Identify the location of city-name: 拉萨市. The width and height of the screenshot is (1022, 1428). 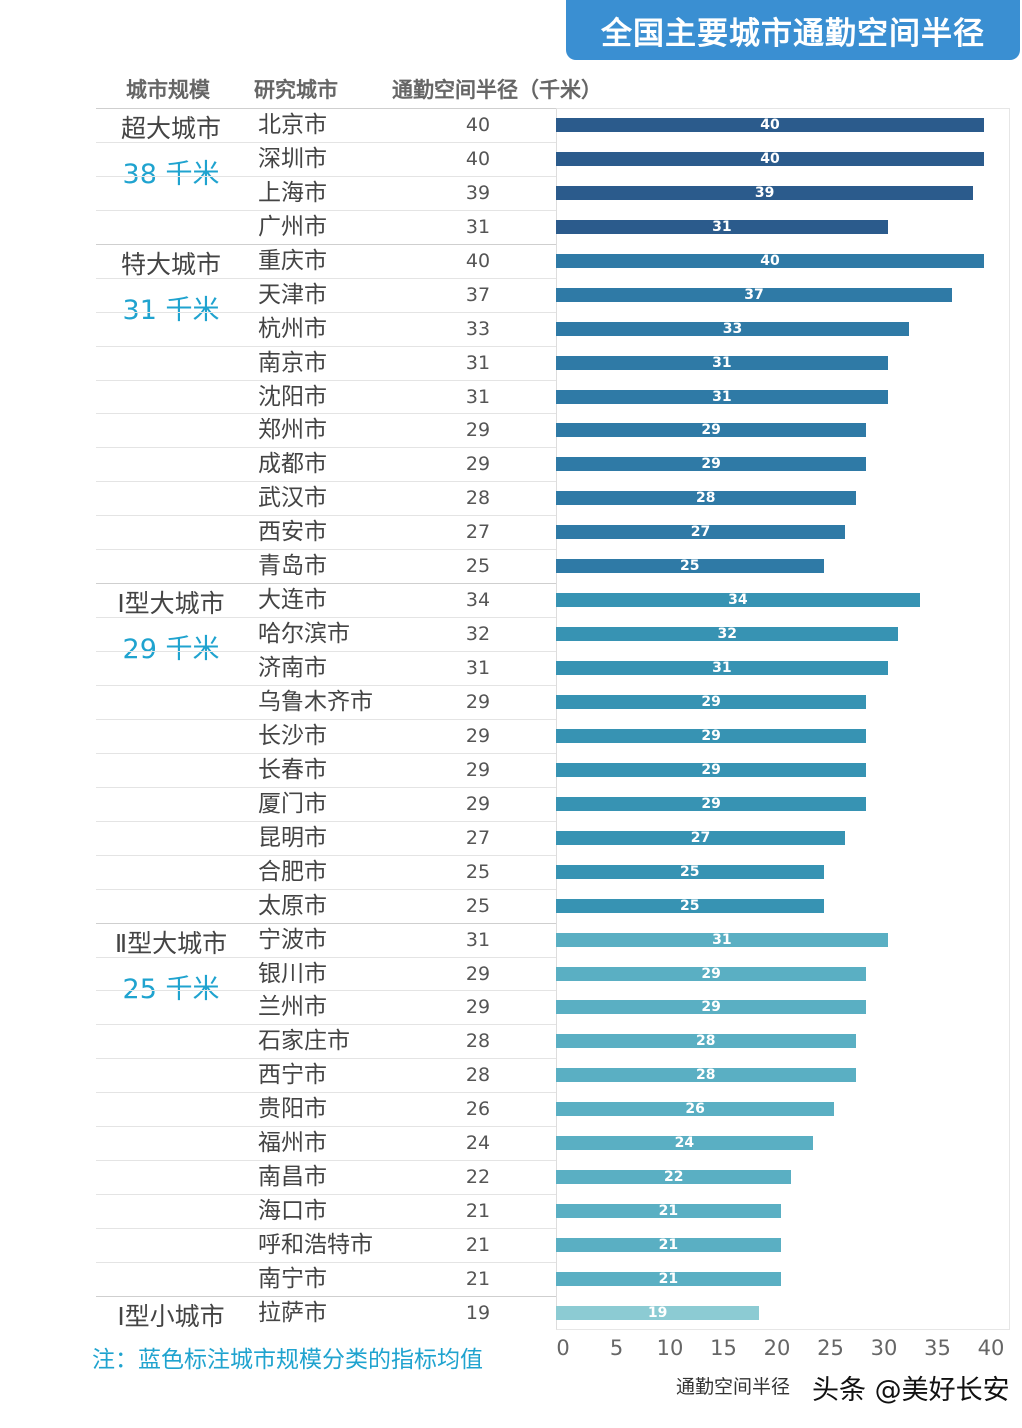
(292, 1312).